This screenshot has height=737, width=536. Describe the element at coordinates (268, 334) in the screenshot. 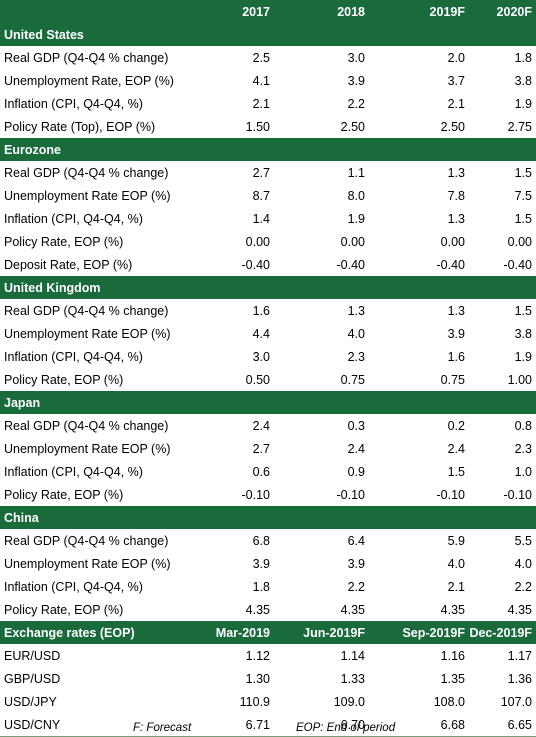

I see `table-row: Unemployment Rate EOP (%) 4.4 4.0 3.9 3.8` at that location.